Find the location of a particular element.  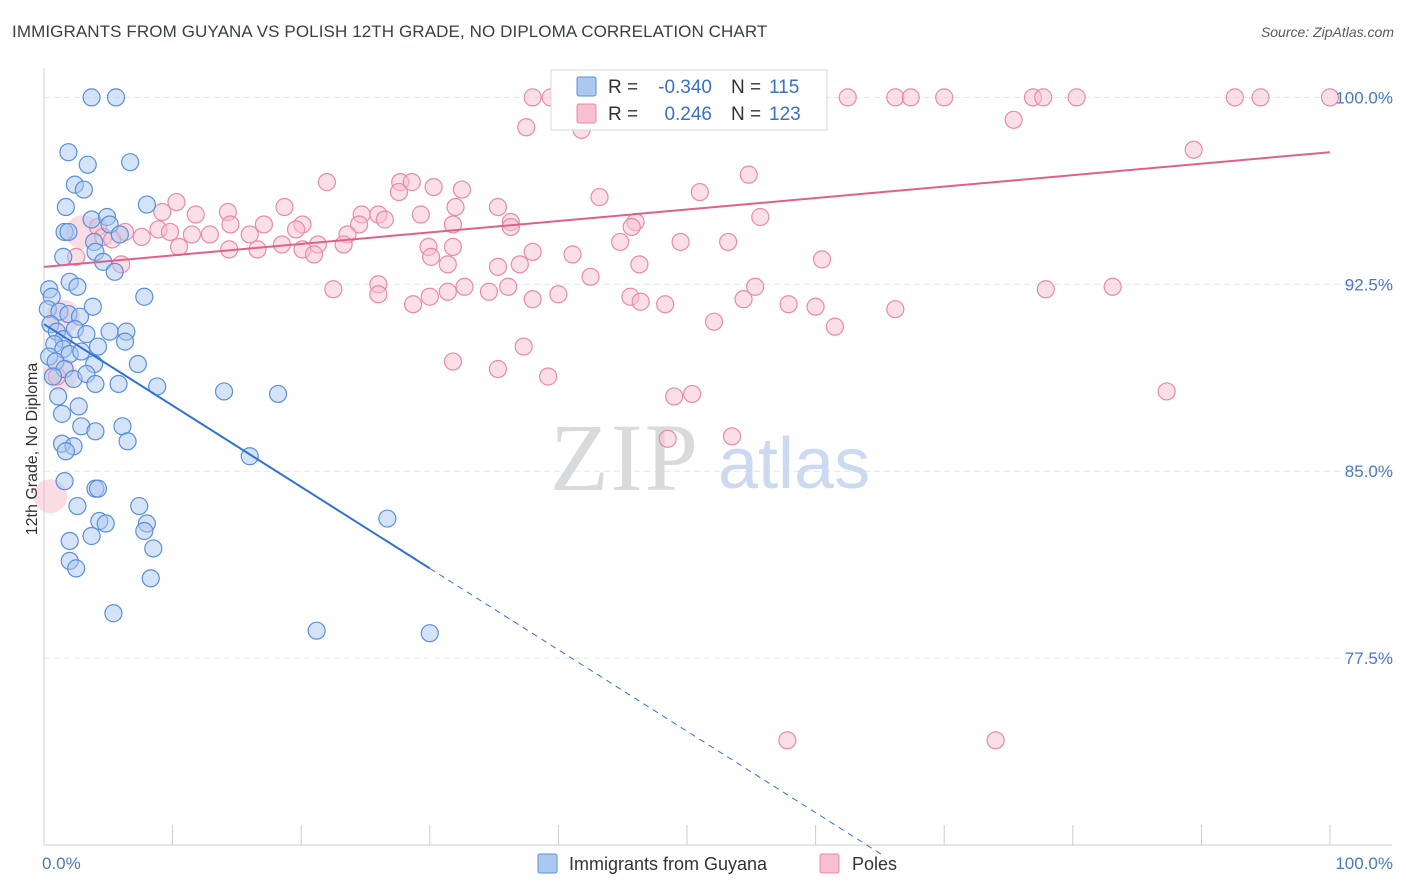

guyana-trend-extension is located at coordinates (656, 711).